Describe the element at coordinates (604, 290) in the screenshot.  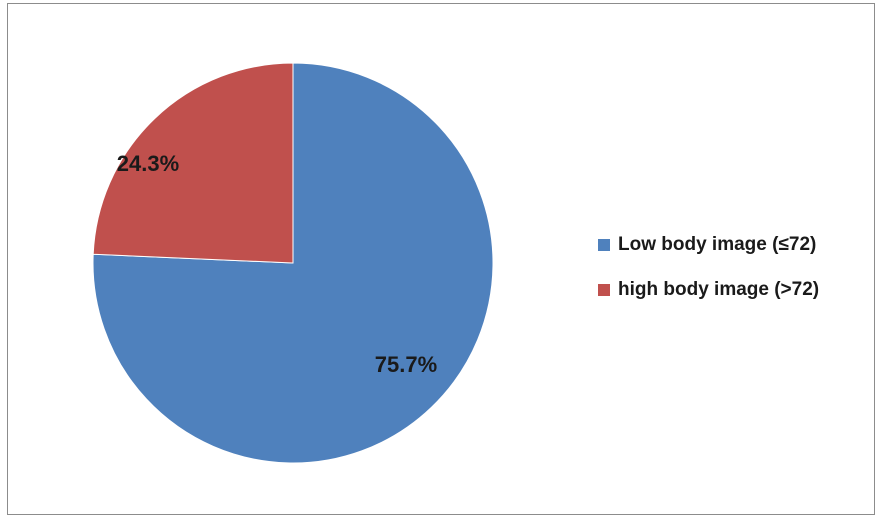
I see `legend-swatch-high-body-image` at that location.